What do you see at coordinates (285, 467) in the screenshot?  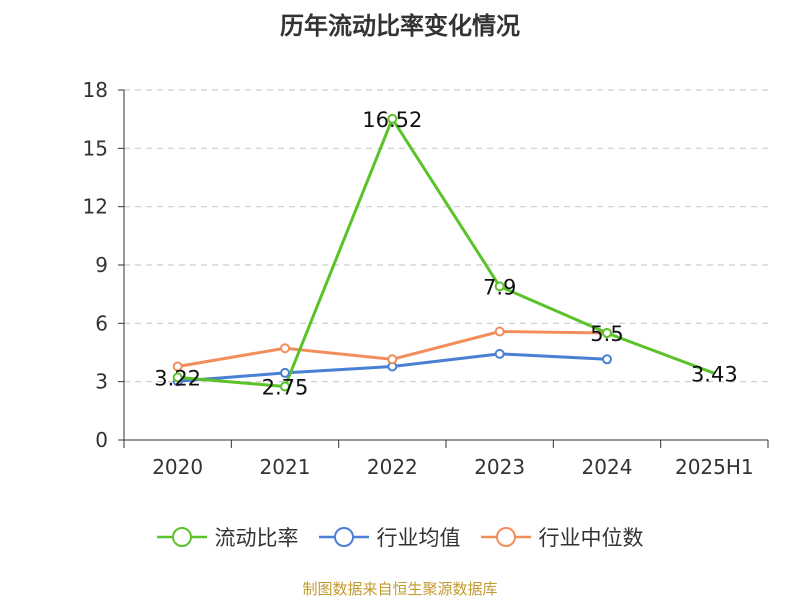 I see `x-tick-label: 2021` at bounding box center [285, 467].